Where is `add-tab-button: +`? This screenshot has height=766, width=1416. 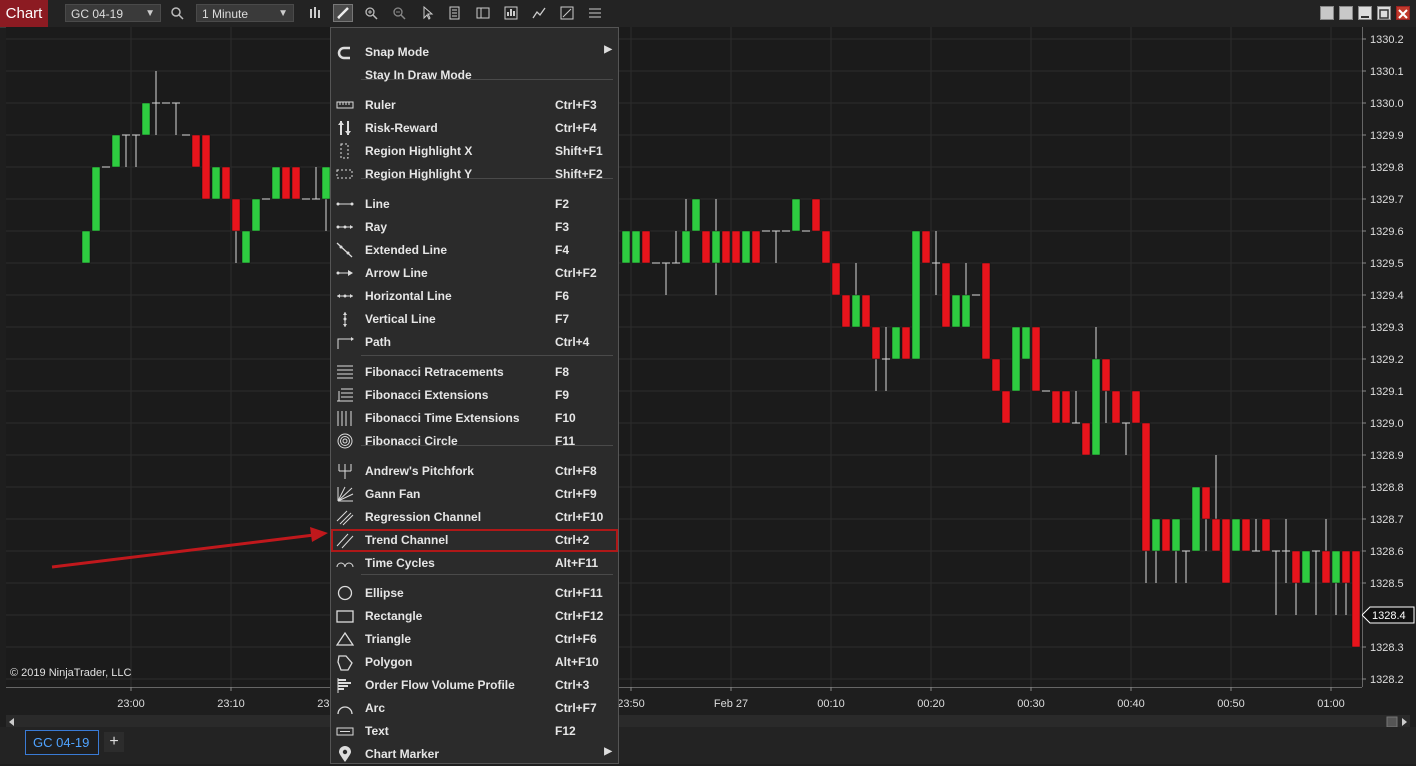
add-tab-button: + is located at coordinates (114, 742).